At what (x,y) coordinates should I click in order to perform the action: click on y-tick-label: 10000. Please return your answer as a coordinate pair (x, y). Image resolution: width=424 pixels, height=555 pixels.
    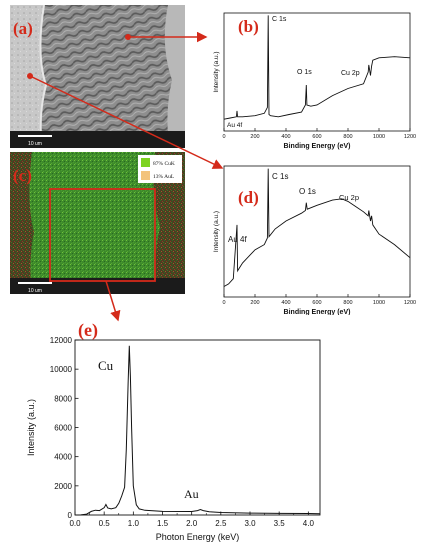
    Looking at the image, I should click on (61, 369).